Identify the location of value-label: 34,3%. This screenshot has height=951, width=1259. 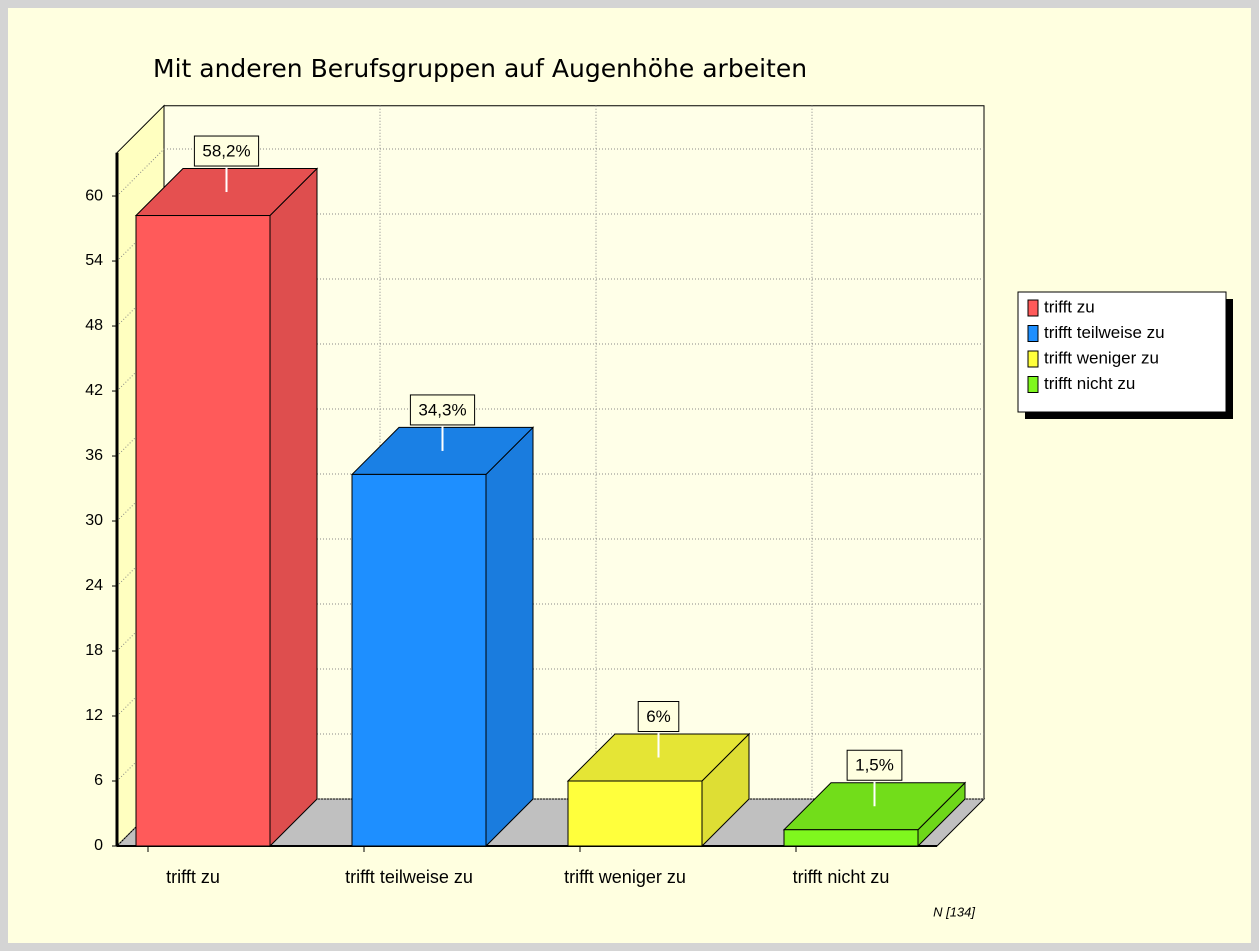
(442, 409).